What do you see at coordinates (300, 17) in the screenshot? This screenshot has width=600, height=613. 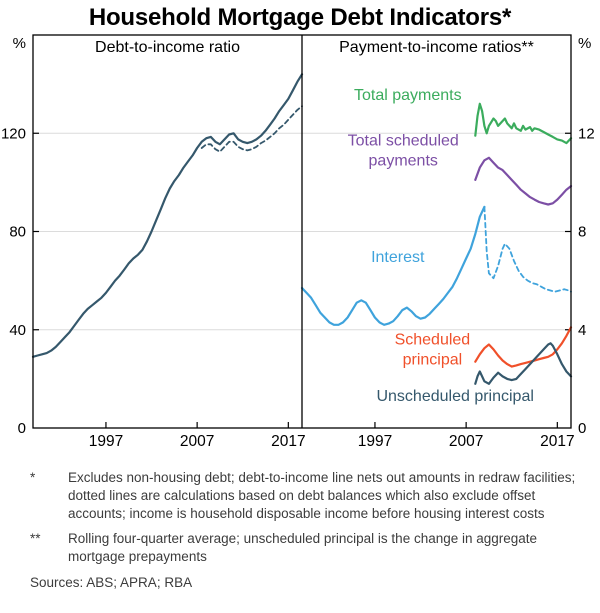 I see `chart-title: Household Mortgage Debt Indicators*` at bounding box center [300, 17].